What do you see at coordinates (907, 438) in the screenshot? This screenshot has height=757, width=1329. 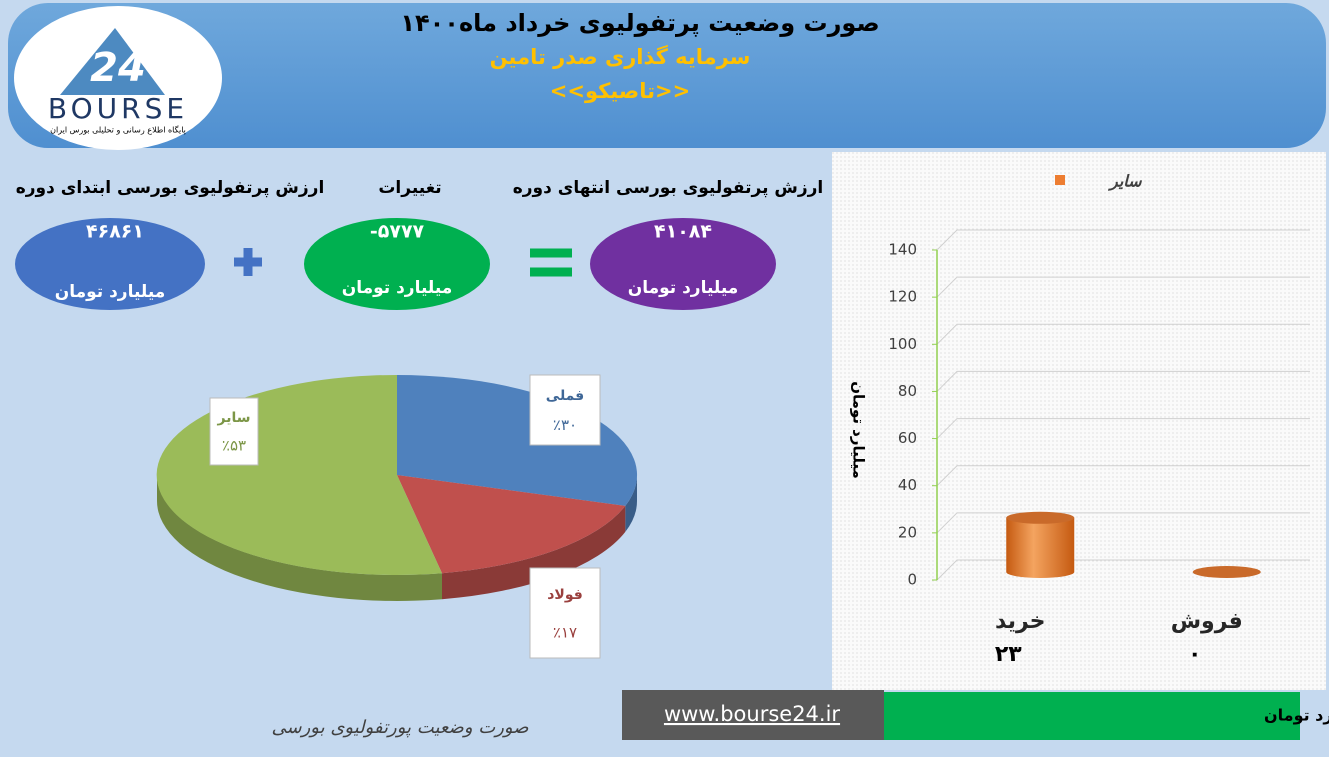 I see `y-tick-label: 60` at bounding box center [907, 438].